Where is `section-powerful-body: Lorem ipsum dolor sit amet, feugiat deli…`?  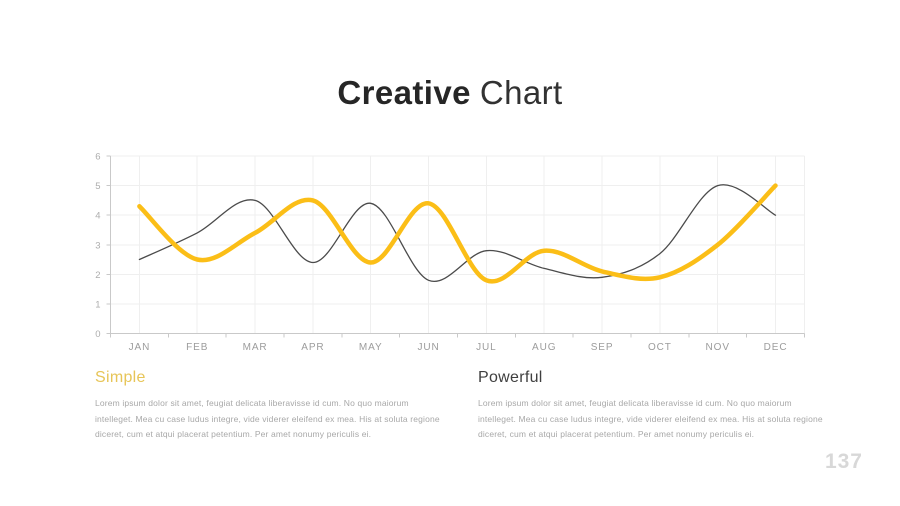
section-powerful-body: Lorem ipsum dolor sit amet, feugiat deli… is located at coordinates (650, 418).